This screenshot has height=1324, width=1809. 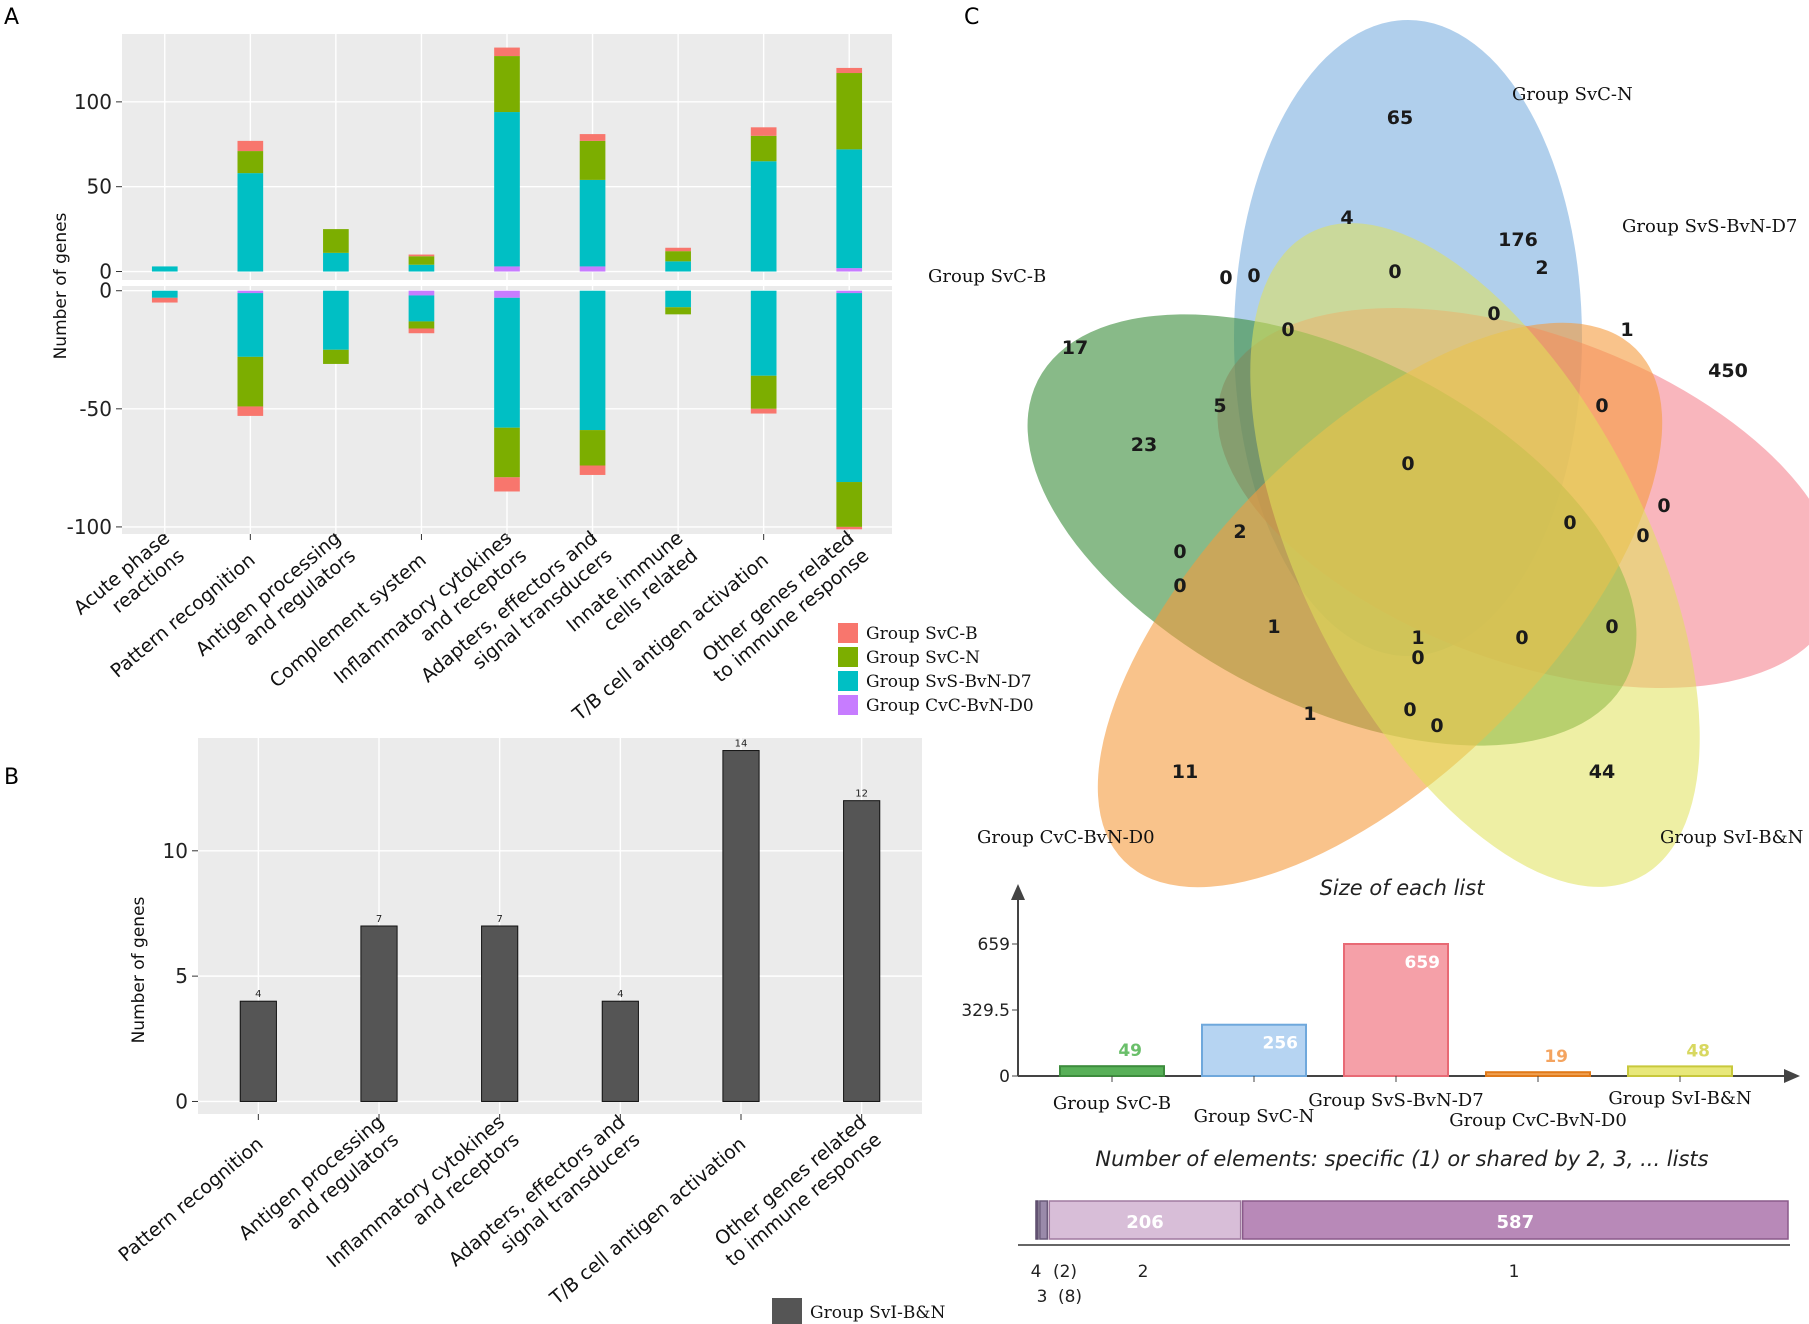 I want to click on list-size-data-label: 49, so click(x=1130, y=1051).